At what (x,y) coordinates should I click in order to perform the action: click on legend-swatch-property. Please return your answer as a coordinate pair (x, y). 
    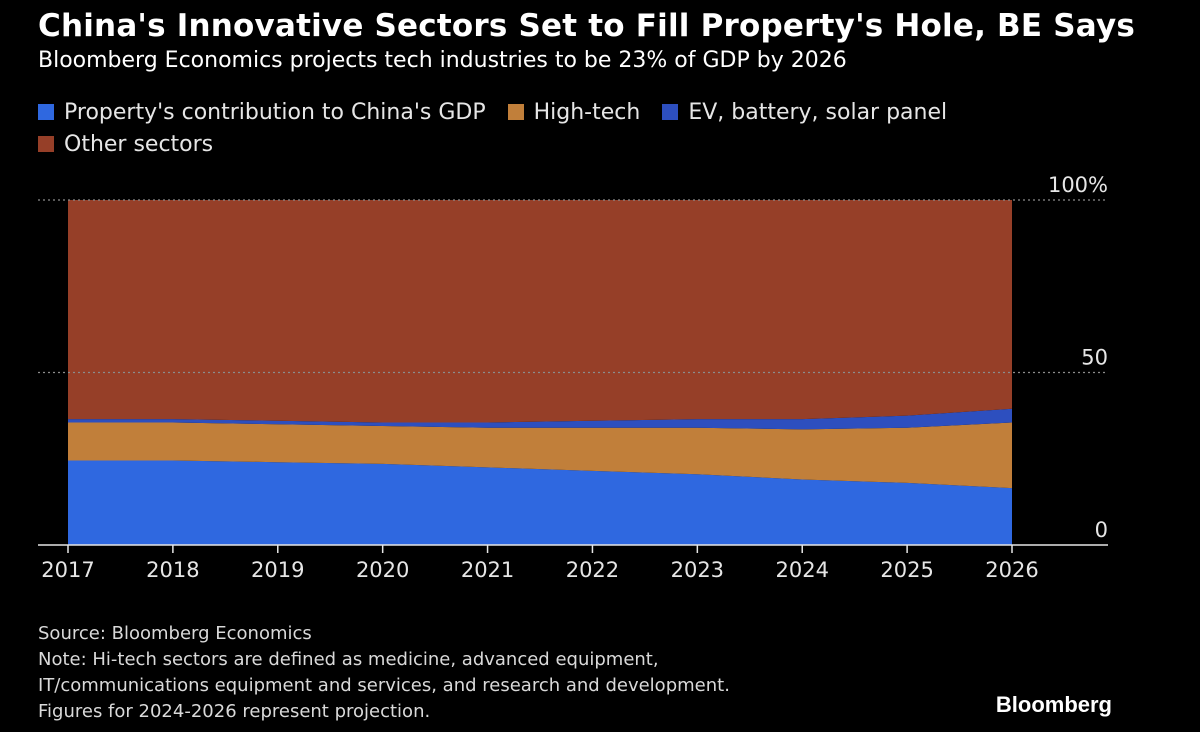
    Looking at the image, I should click on (46, 112).